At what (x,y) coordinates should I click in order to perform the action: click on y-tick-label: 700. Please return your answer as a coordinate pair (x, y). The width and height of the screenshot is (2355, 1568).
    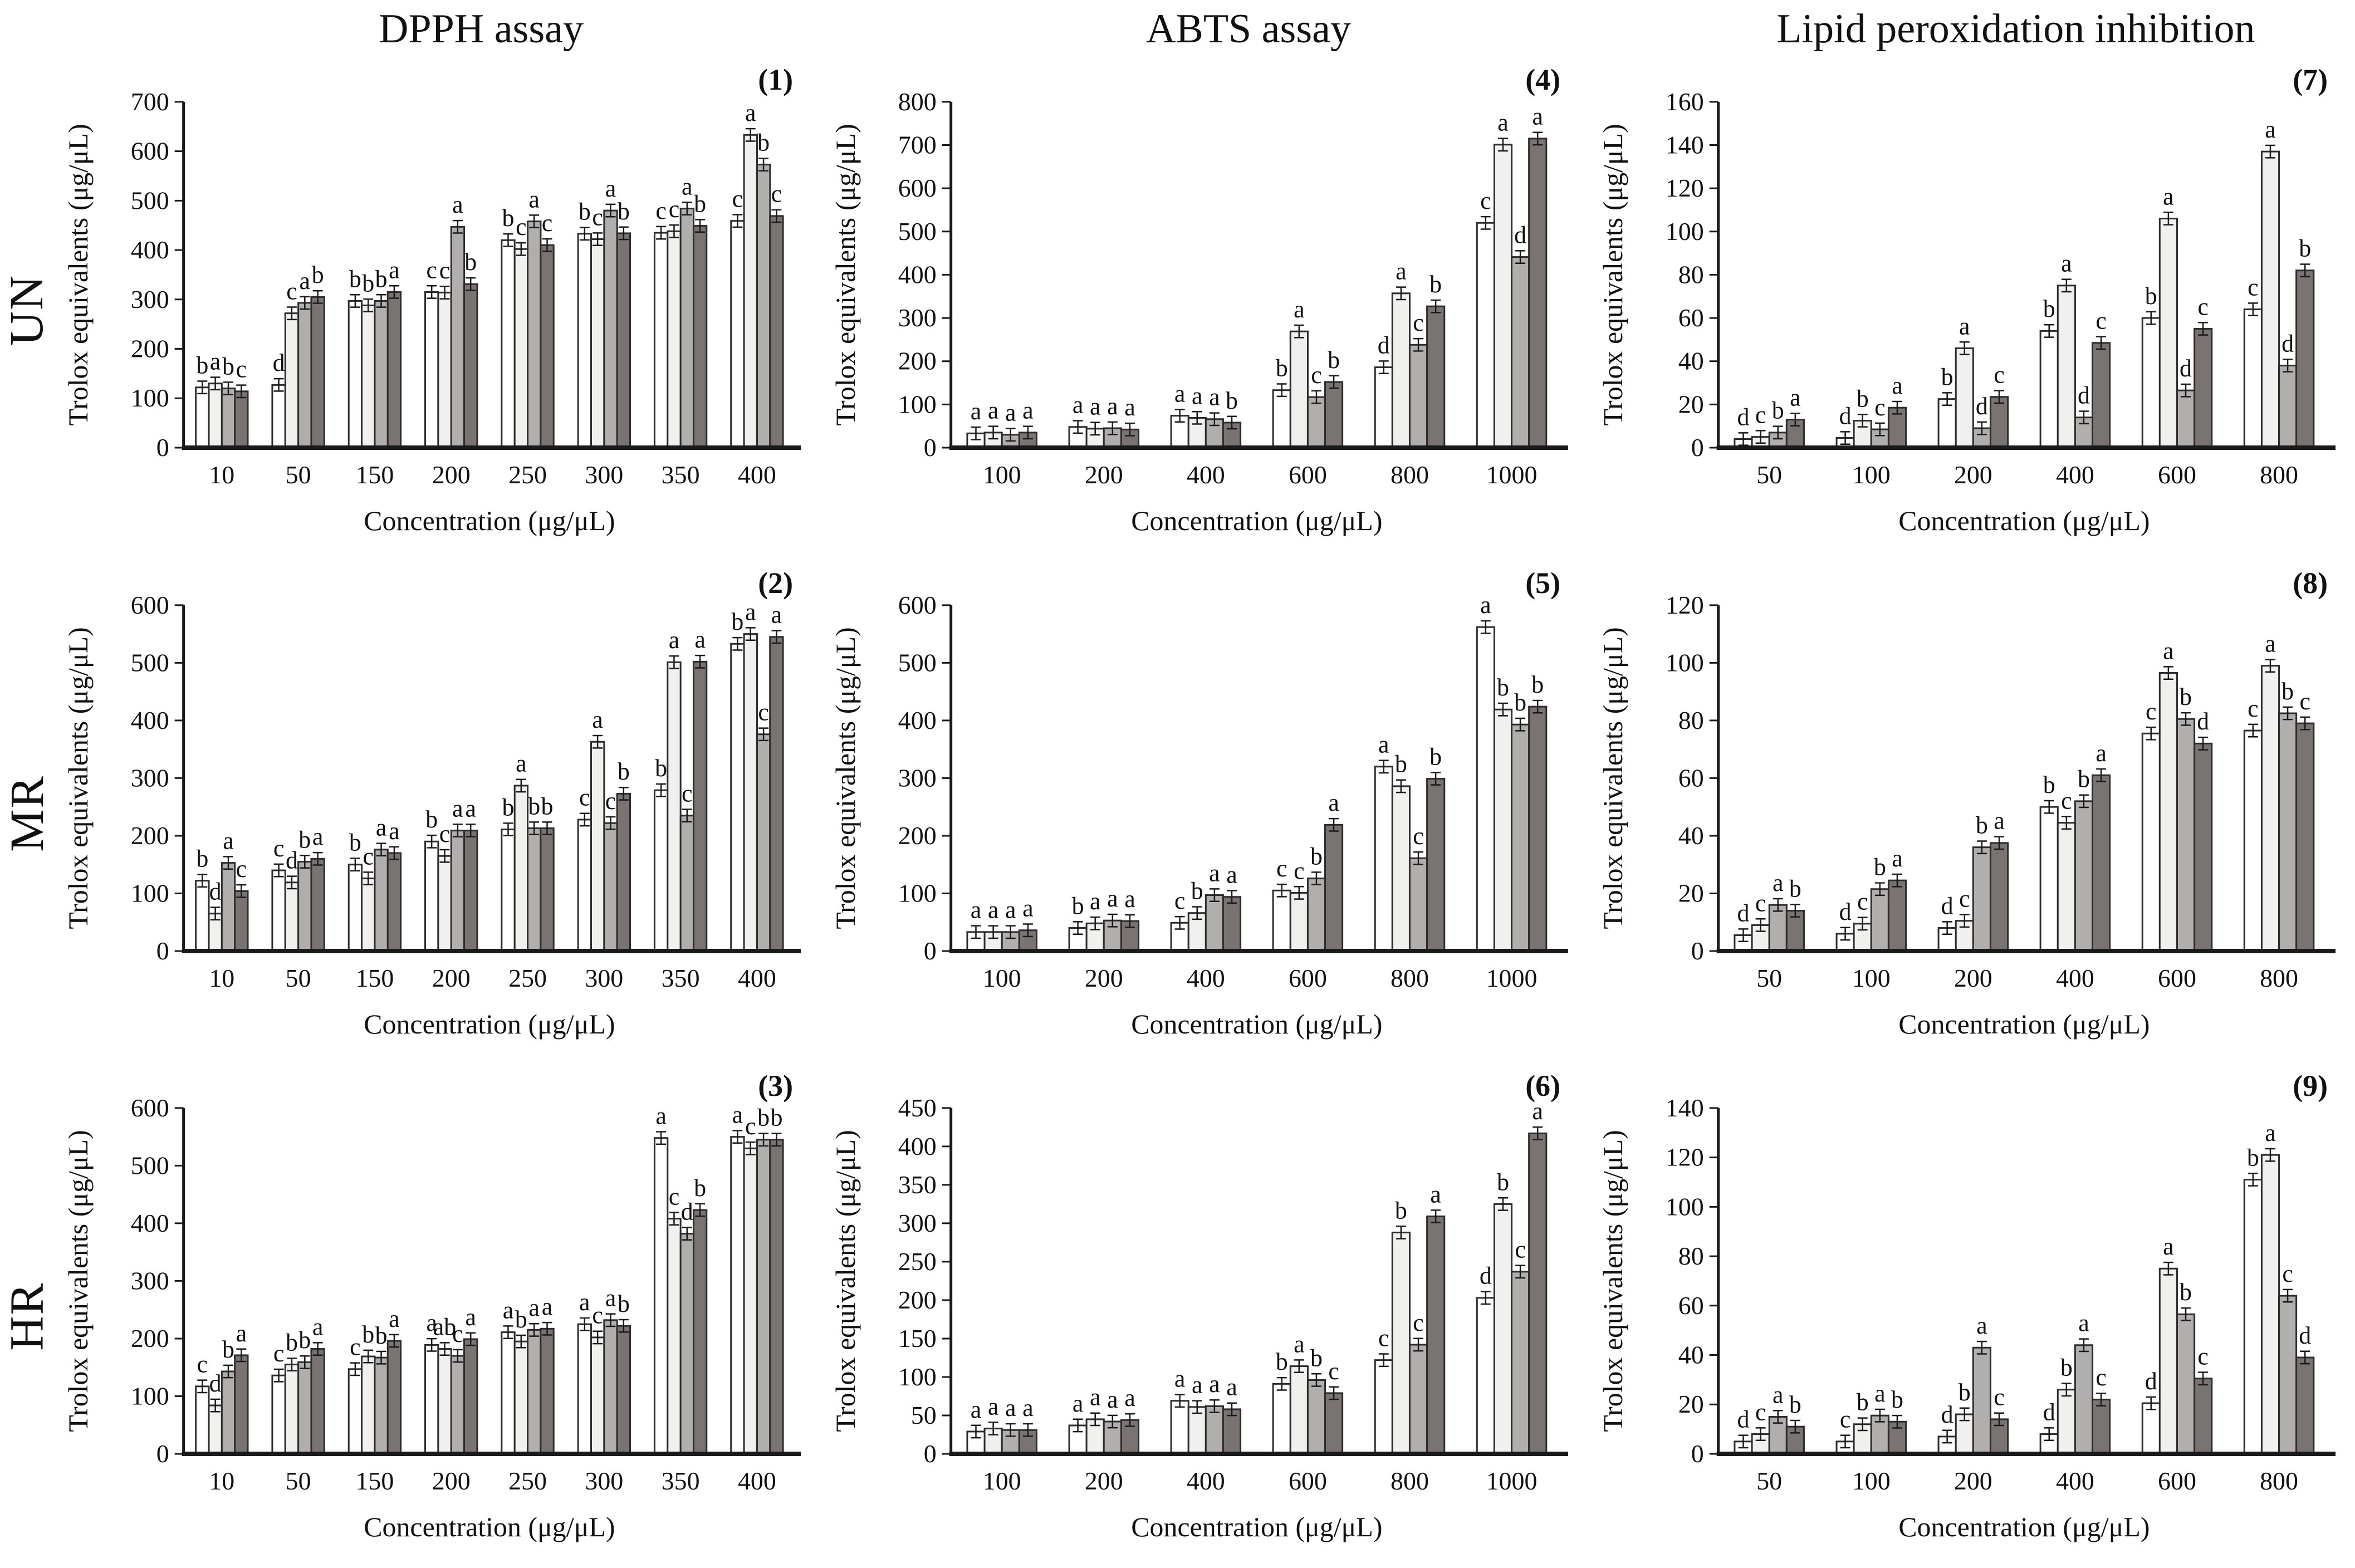
    Looking at the image, I should click on (918, 145).